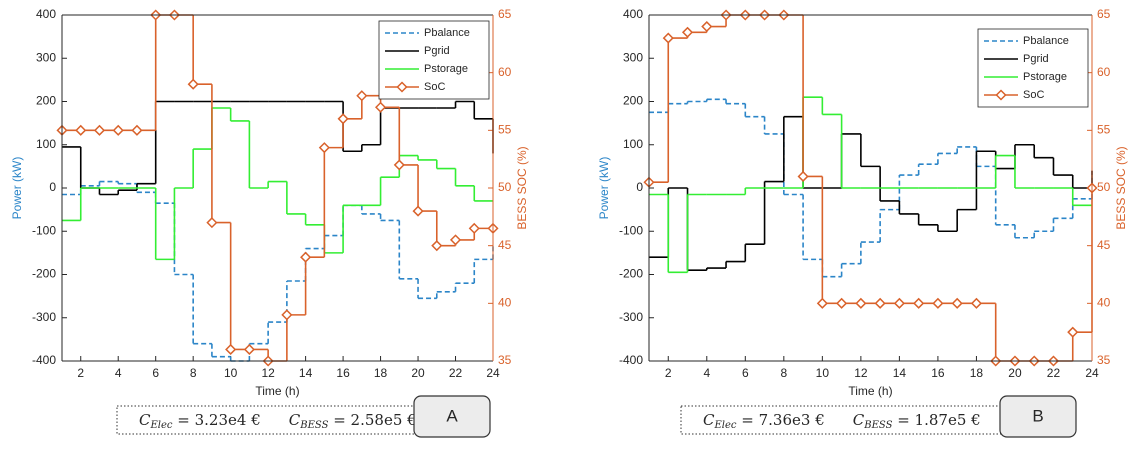 Image resolution: width=1134 pixels, height=454 pixels. I want to click on panel-label: B, so click(1037, 415).